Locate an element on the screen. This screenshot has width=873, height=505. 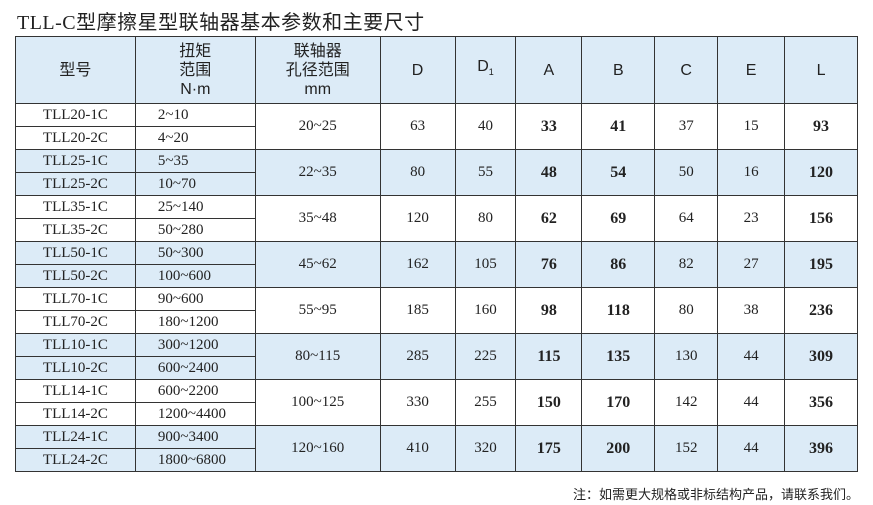
C-cell: 142 is located at coordinates (686, 402).